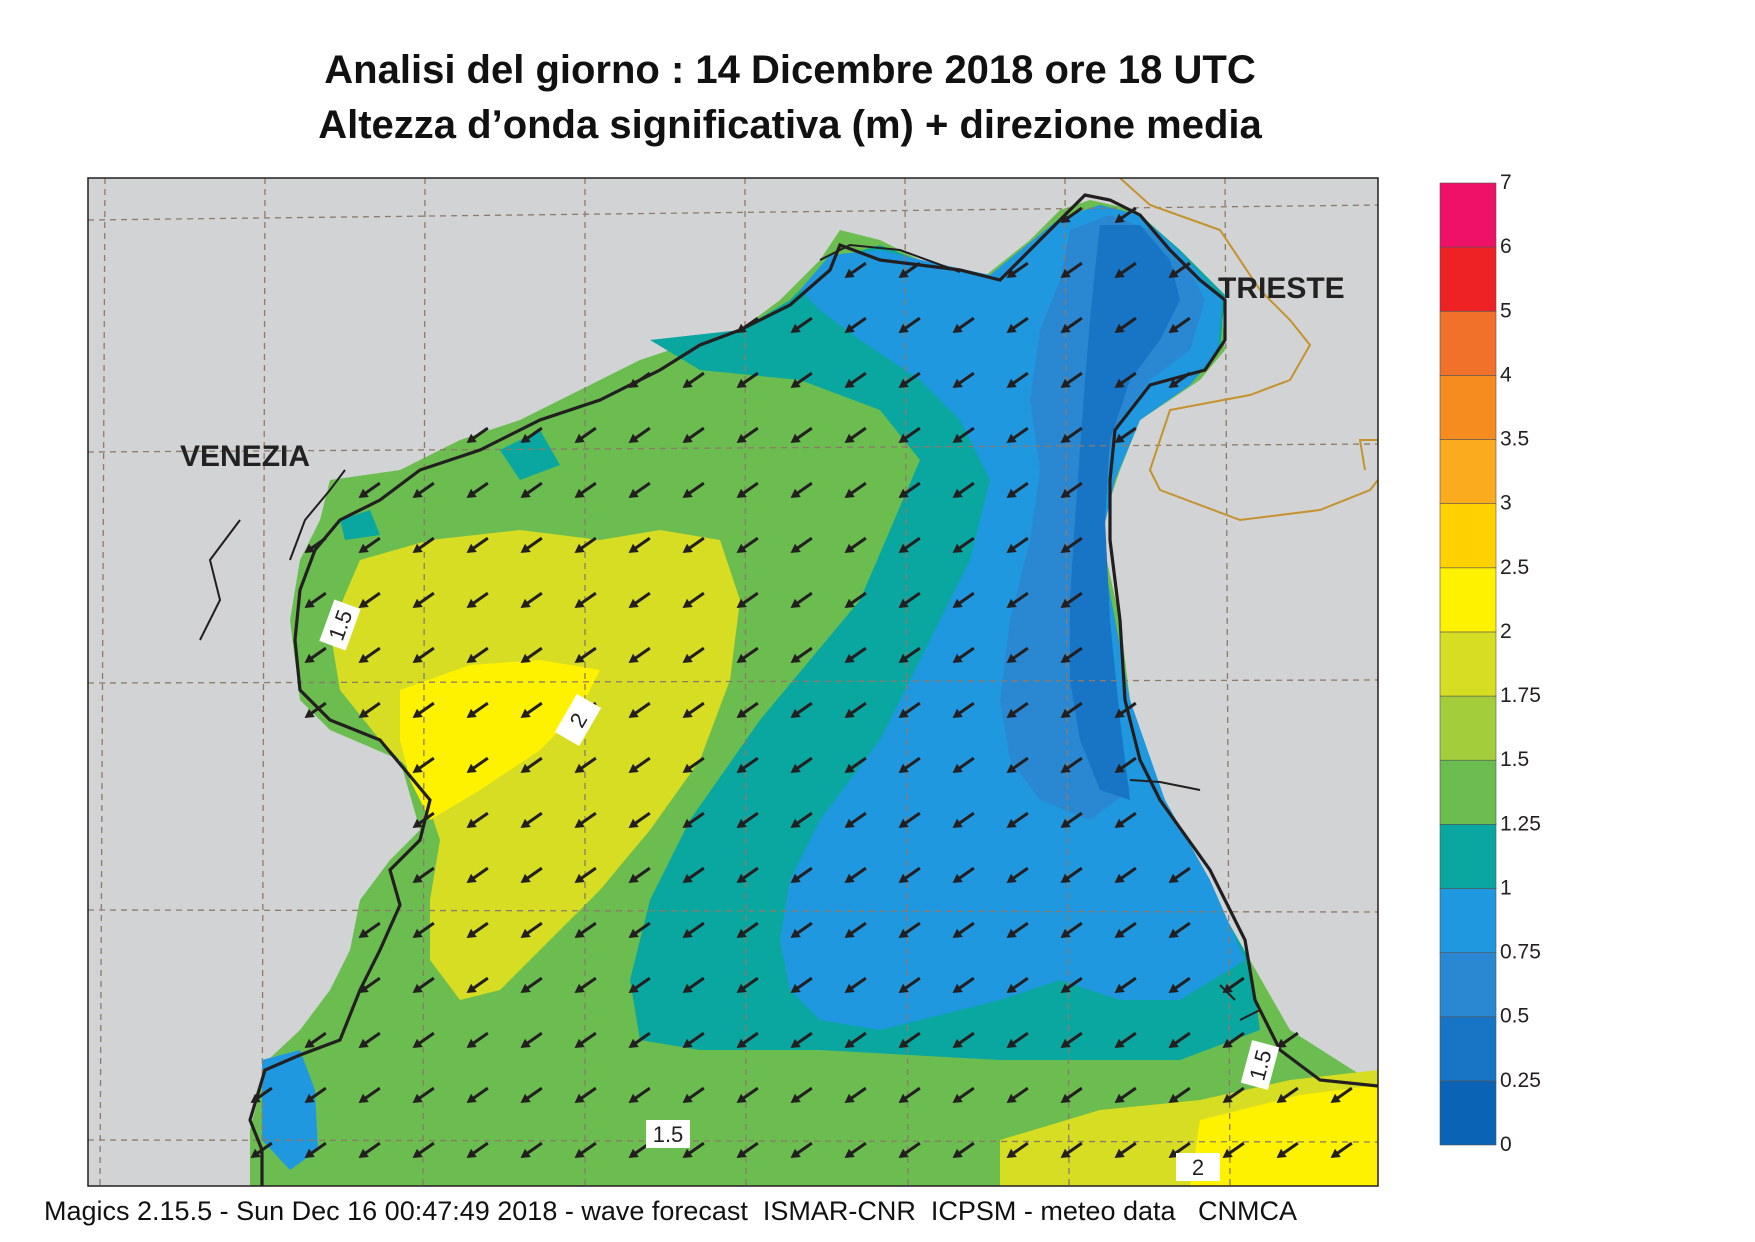 The height and width of the screenshot is (1242, 1755). Describe the element at coordinates (1284, 1135) in the screenshot. I see `contour-band-2-25-southeast` at that location.